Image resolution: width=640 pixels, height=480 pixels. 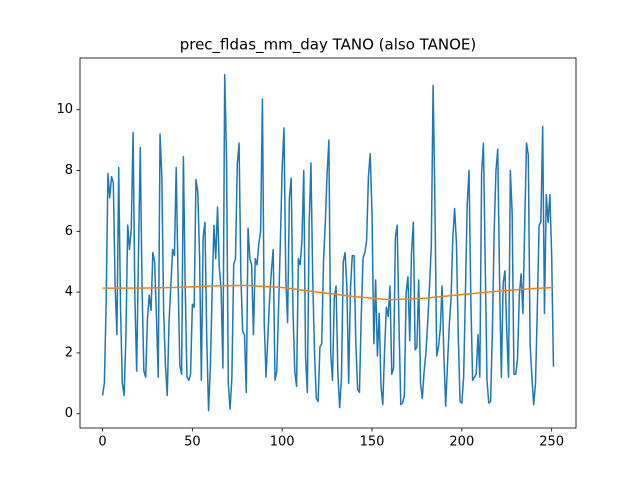 I want to click on y-tick-label: 2, so click(x=69, y=352).